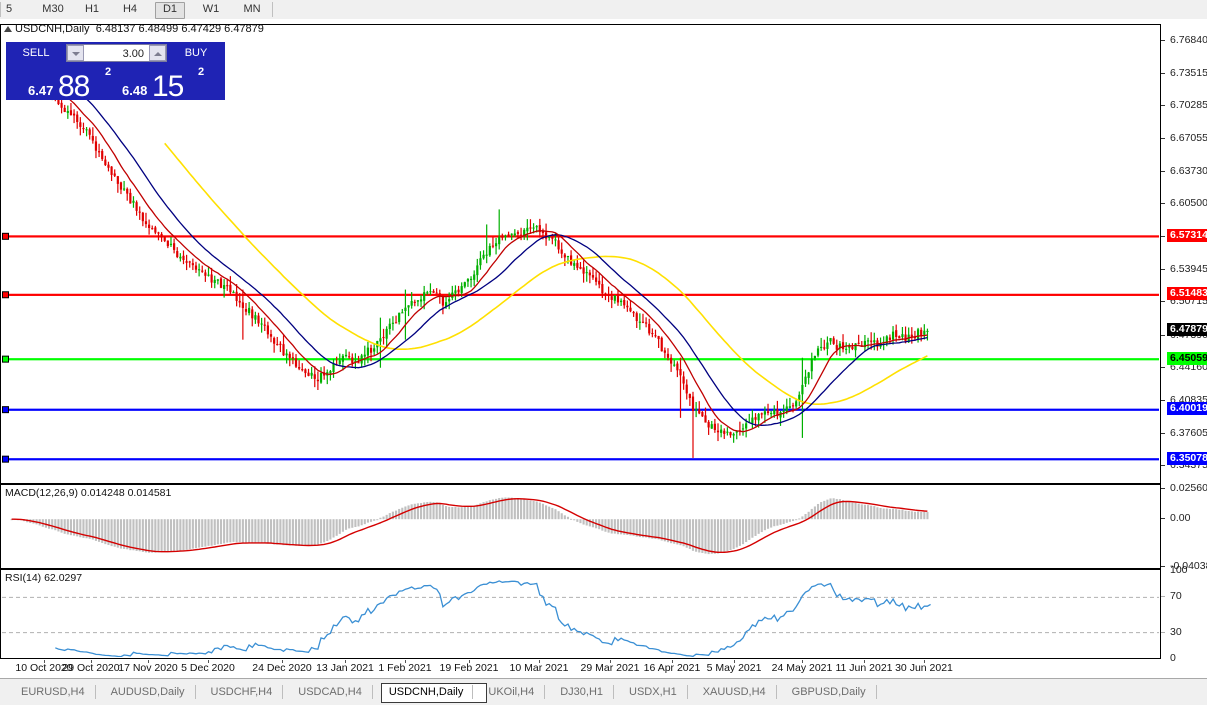 The height and width of the screenshot is (705, 1207). Describe the element at coordinates (168, 85) in the screenshot. I see `buy-price-main: 15` at that location.